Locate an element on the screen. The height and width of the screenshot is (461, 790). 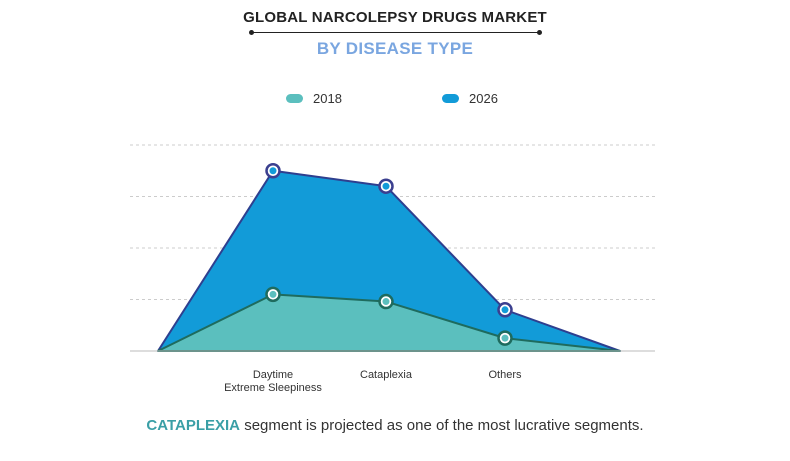
legend-swatch-2026 is located at coordinates (450, 98).